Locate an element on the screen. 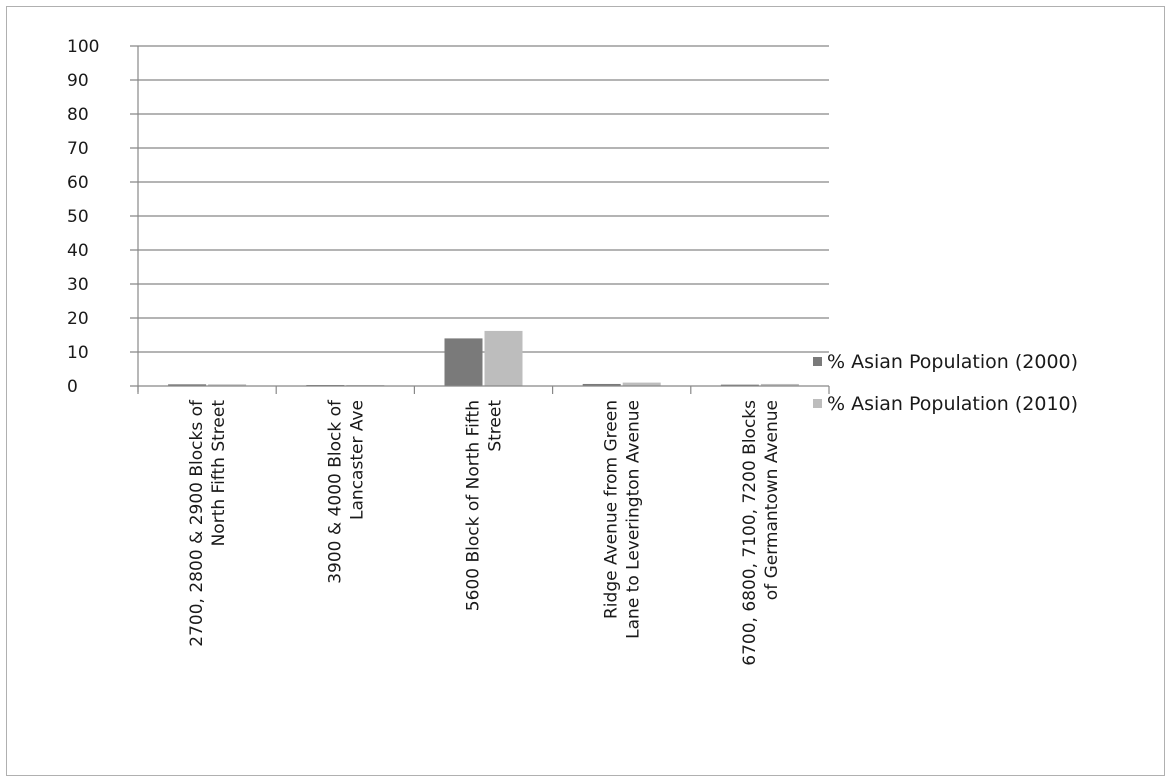 This screenshot has width=1173, height=784. y-tick-label: 30 is located at coordinates (78, 285).